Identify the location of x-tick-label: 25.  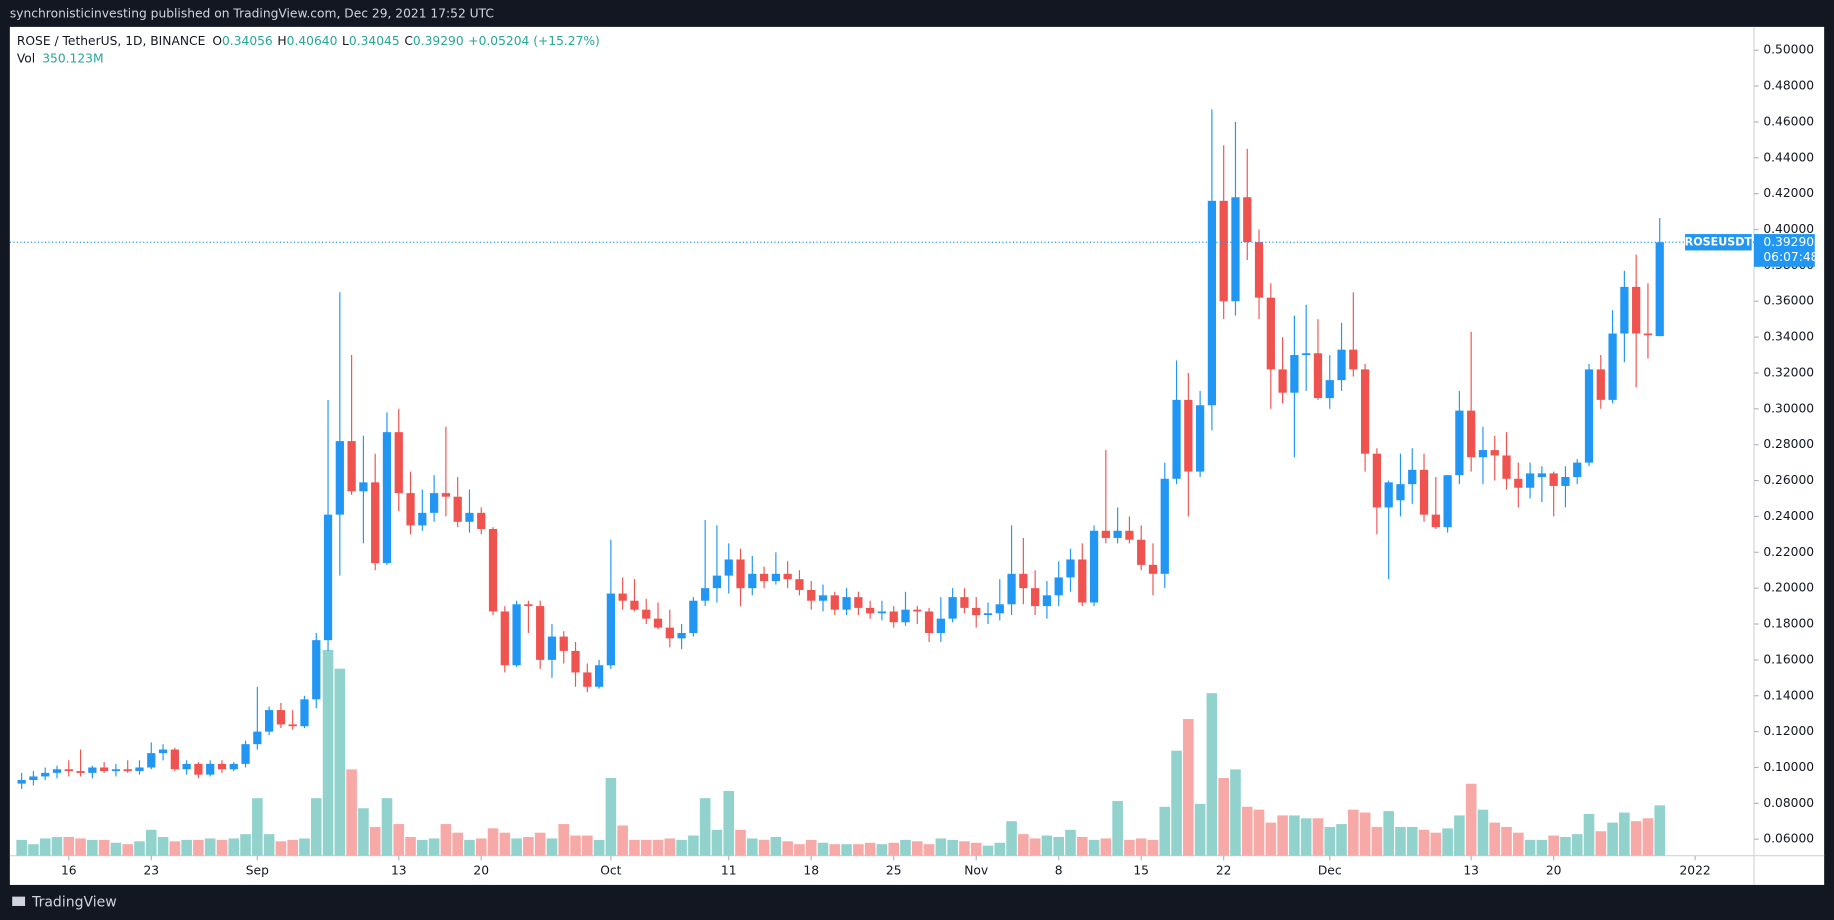
(894, 870).